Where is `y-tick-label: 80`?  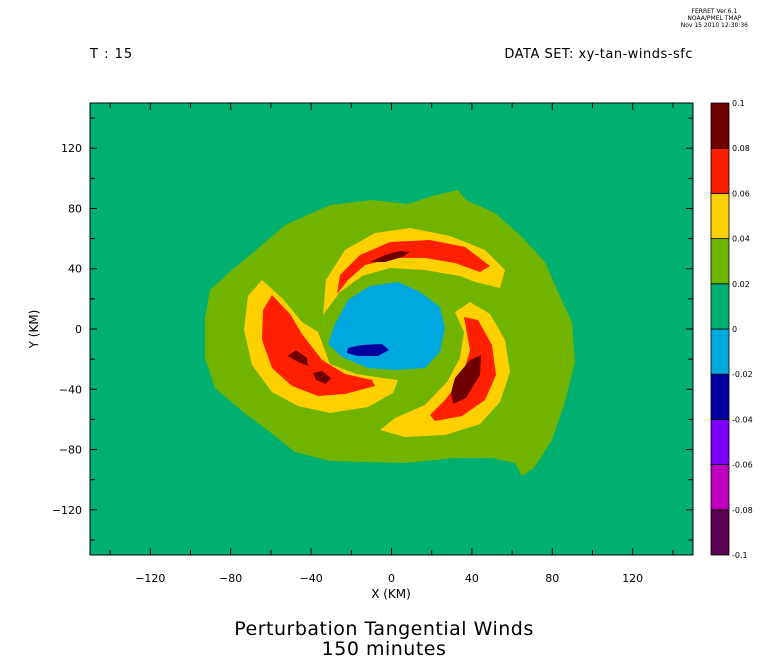
y-tick-label: 80 is located at coordinates (75, 208).